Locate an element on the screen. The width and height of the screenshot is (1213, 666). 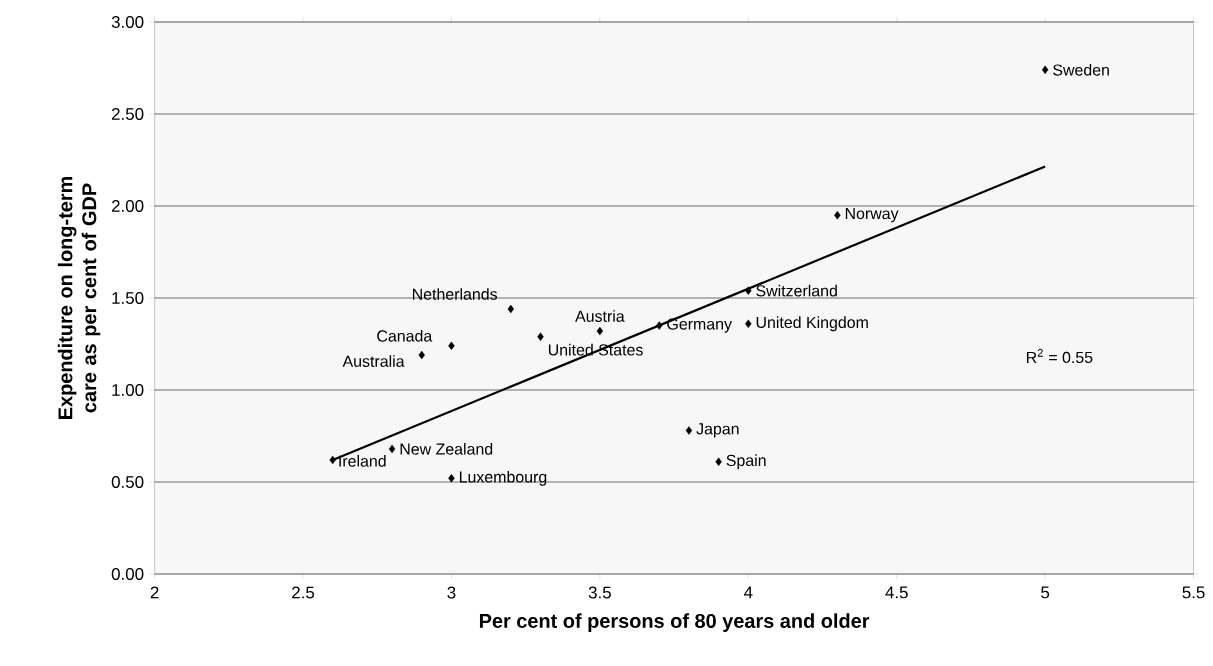
annotation: Canada is located at coordinates (405, 335).